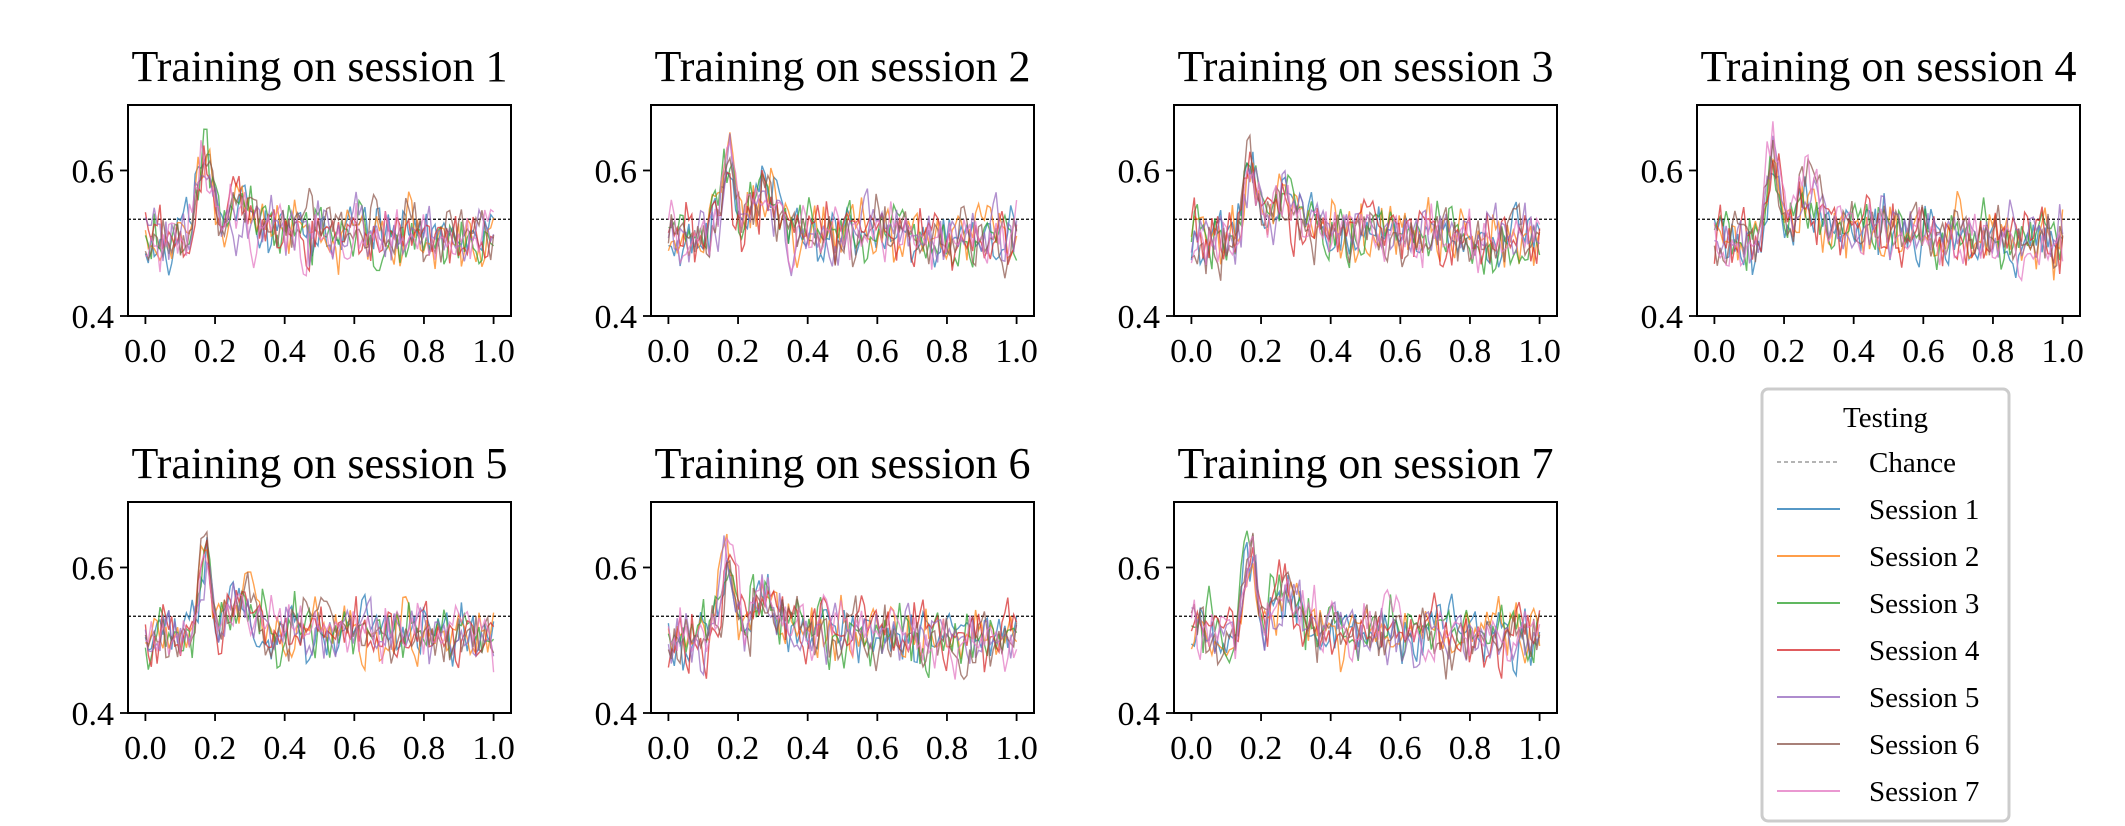 Image resolution: width=2125 pixels, height=826 pixels. I want to click on panel-title: Training on session 7, so click(1365, 463).